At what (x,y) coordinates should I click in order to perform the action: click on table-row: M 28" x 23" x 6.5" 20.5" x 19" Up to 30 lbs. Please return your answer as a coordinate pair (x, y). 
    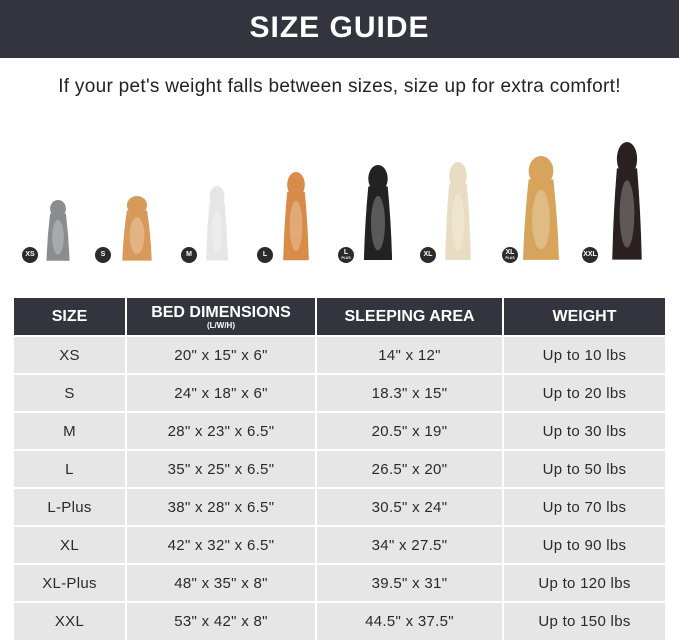
    Looking at the image, I should click on (339, 430).